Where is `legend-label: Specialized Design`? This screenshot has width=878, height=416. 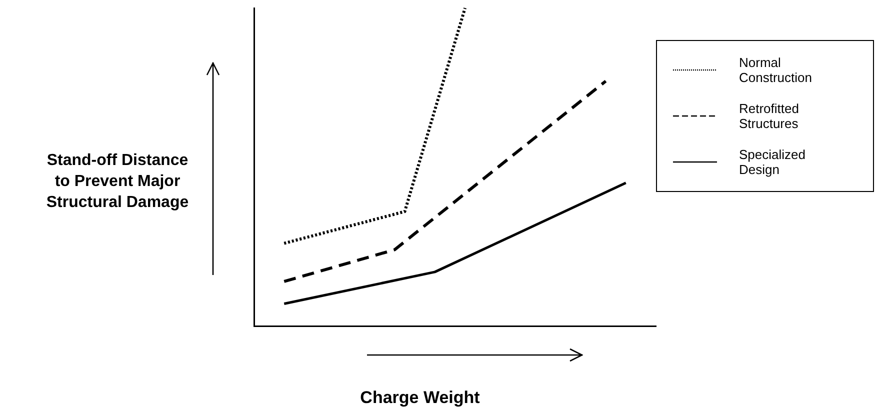 legend-label: Specialized Design is located at coordinates (772, 162).